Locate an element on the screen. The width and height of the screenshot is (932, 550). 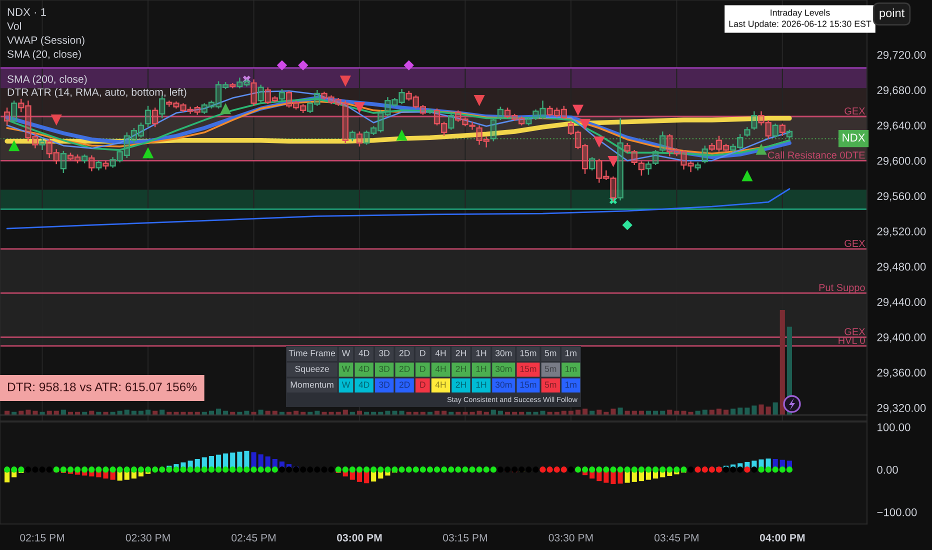
ref-line-label: Call Resistance 0DTE is located at coordinates (816, 155).